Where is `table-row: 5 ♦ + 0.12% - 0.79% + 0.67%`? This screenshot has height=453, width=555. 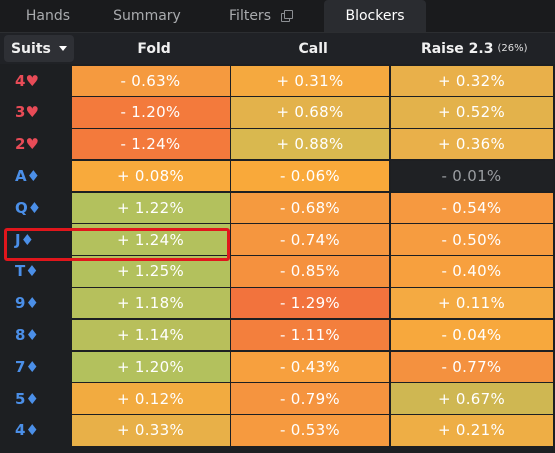
table-row: 5 ♦ + 0.12% - 0.79% + 0.67% is located at coordinates (277, 398).